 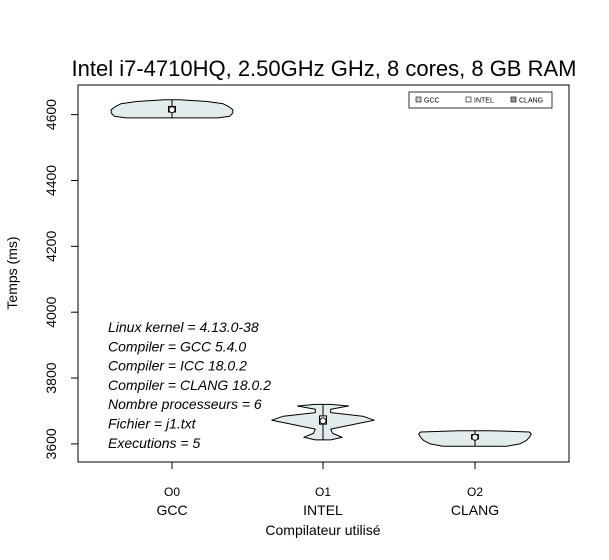 I want to click on y-tick-label: 4600, so click(x=51, y=114).